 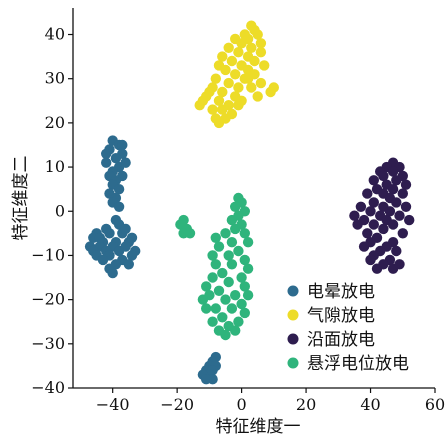 I want to click on y-tick-label: 0, so click(x=60, y=210).